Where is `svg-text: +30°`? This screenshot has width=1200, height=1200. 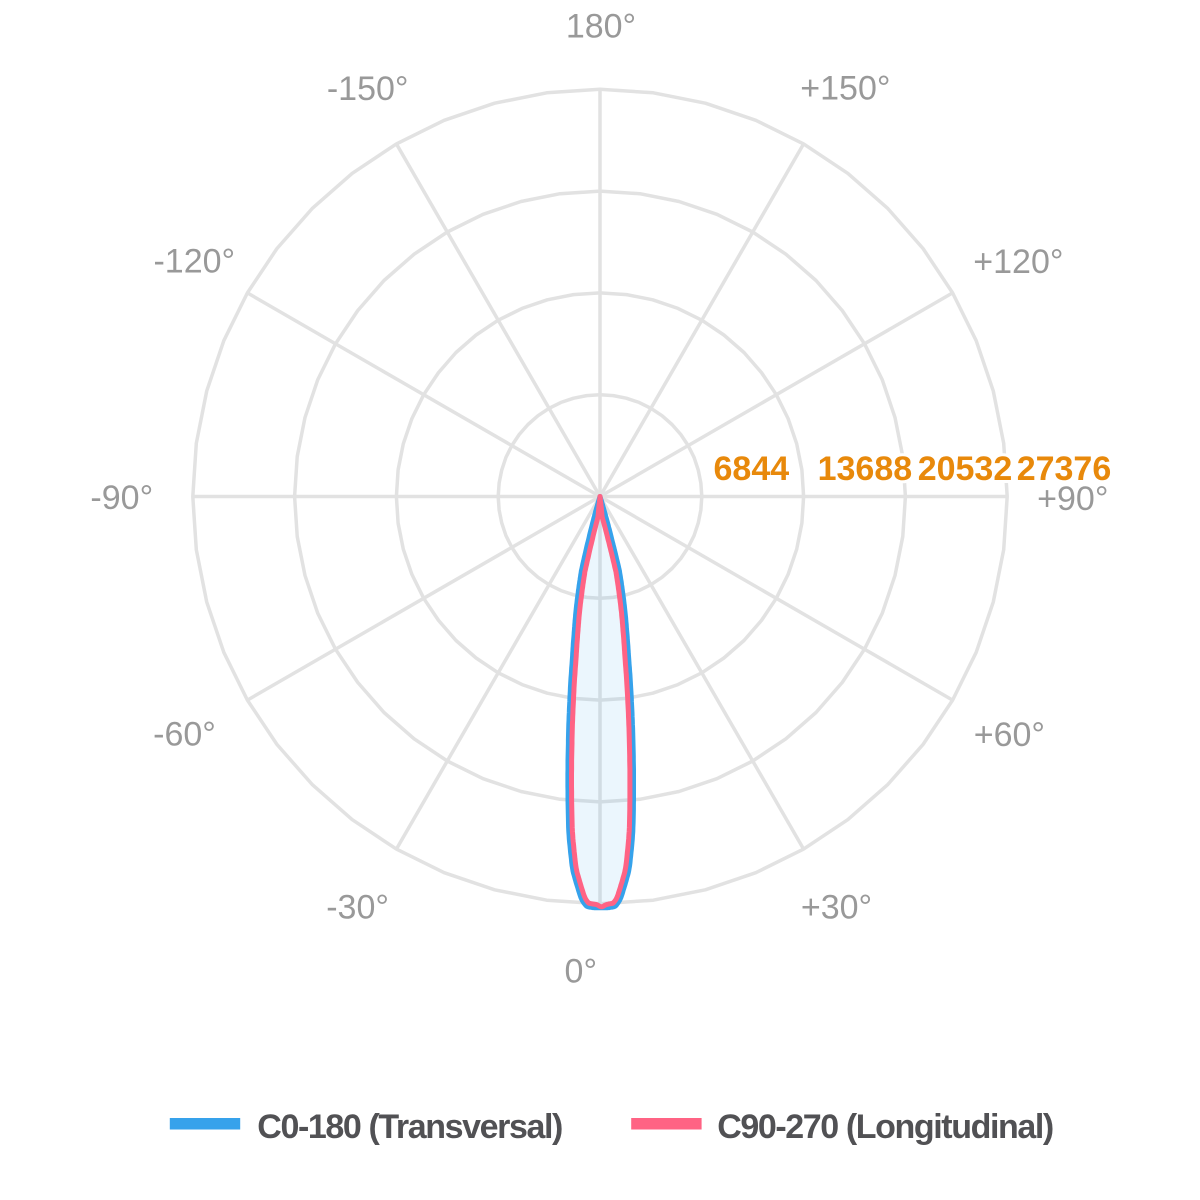 svg-text: +30° is located at coordinates (836, 907).